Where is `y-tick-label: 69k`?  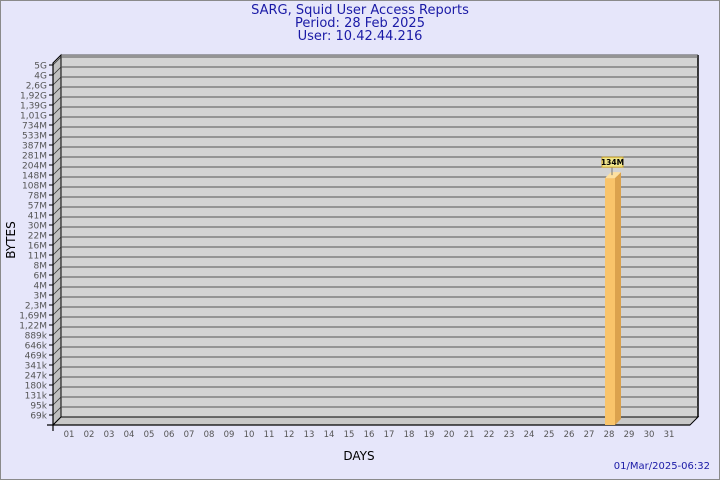 y-tick-label: 69k is located at coordinates (38, 417).